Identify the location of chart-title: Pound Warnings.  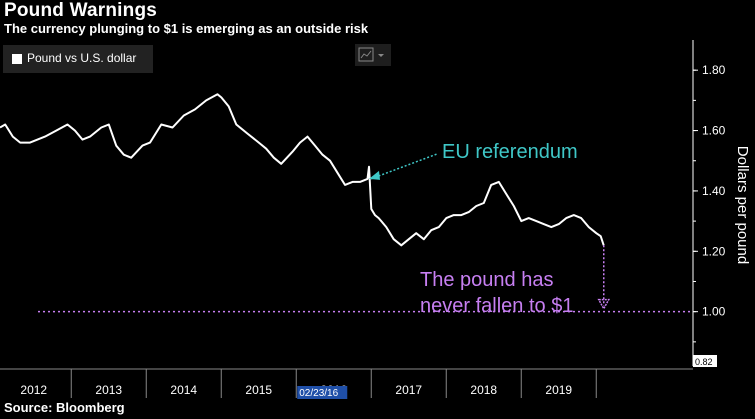
(81, 10).